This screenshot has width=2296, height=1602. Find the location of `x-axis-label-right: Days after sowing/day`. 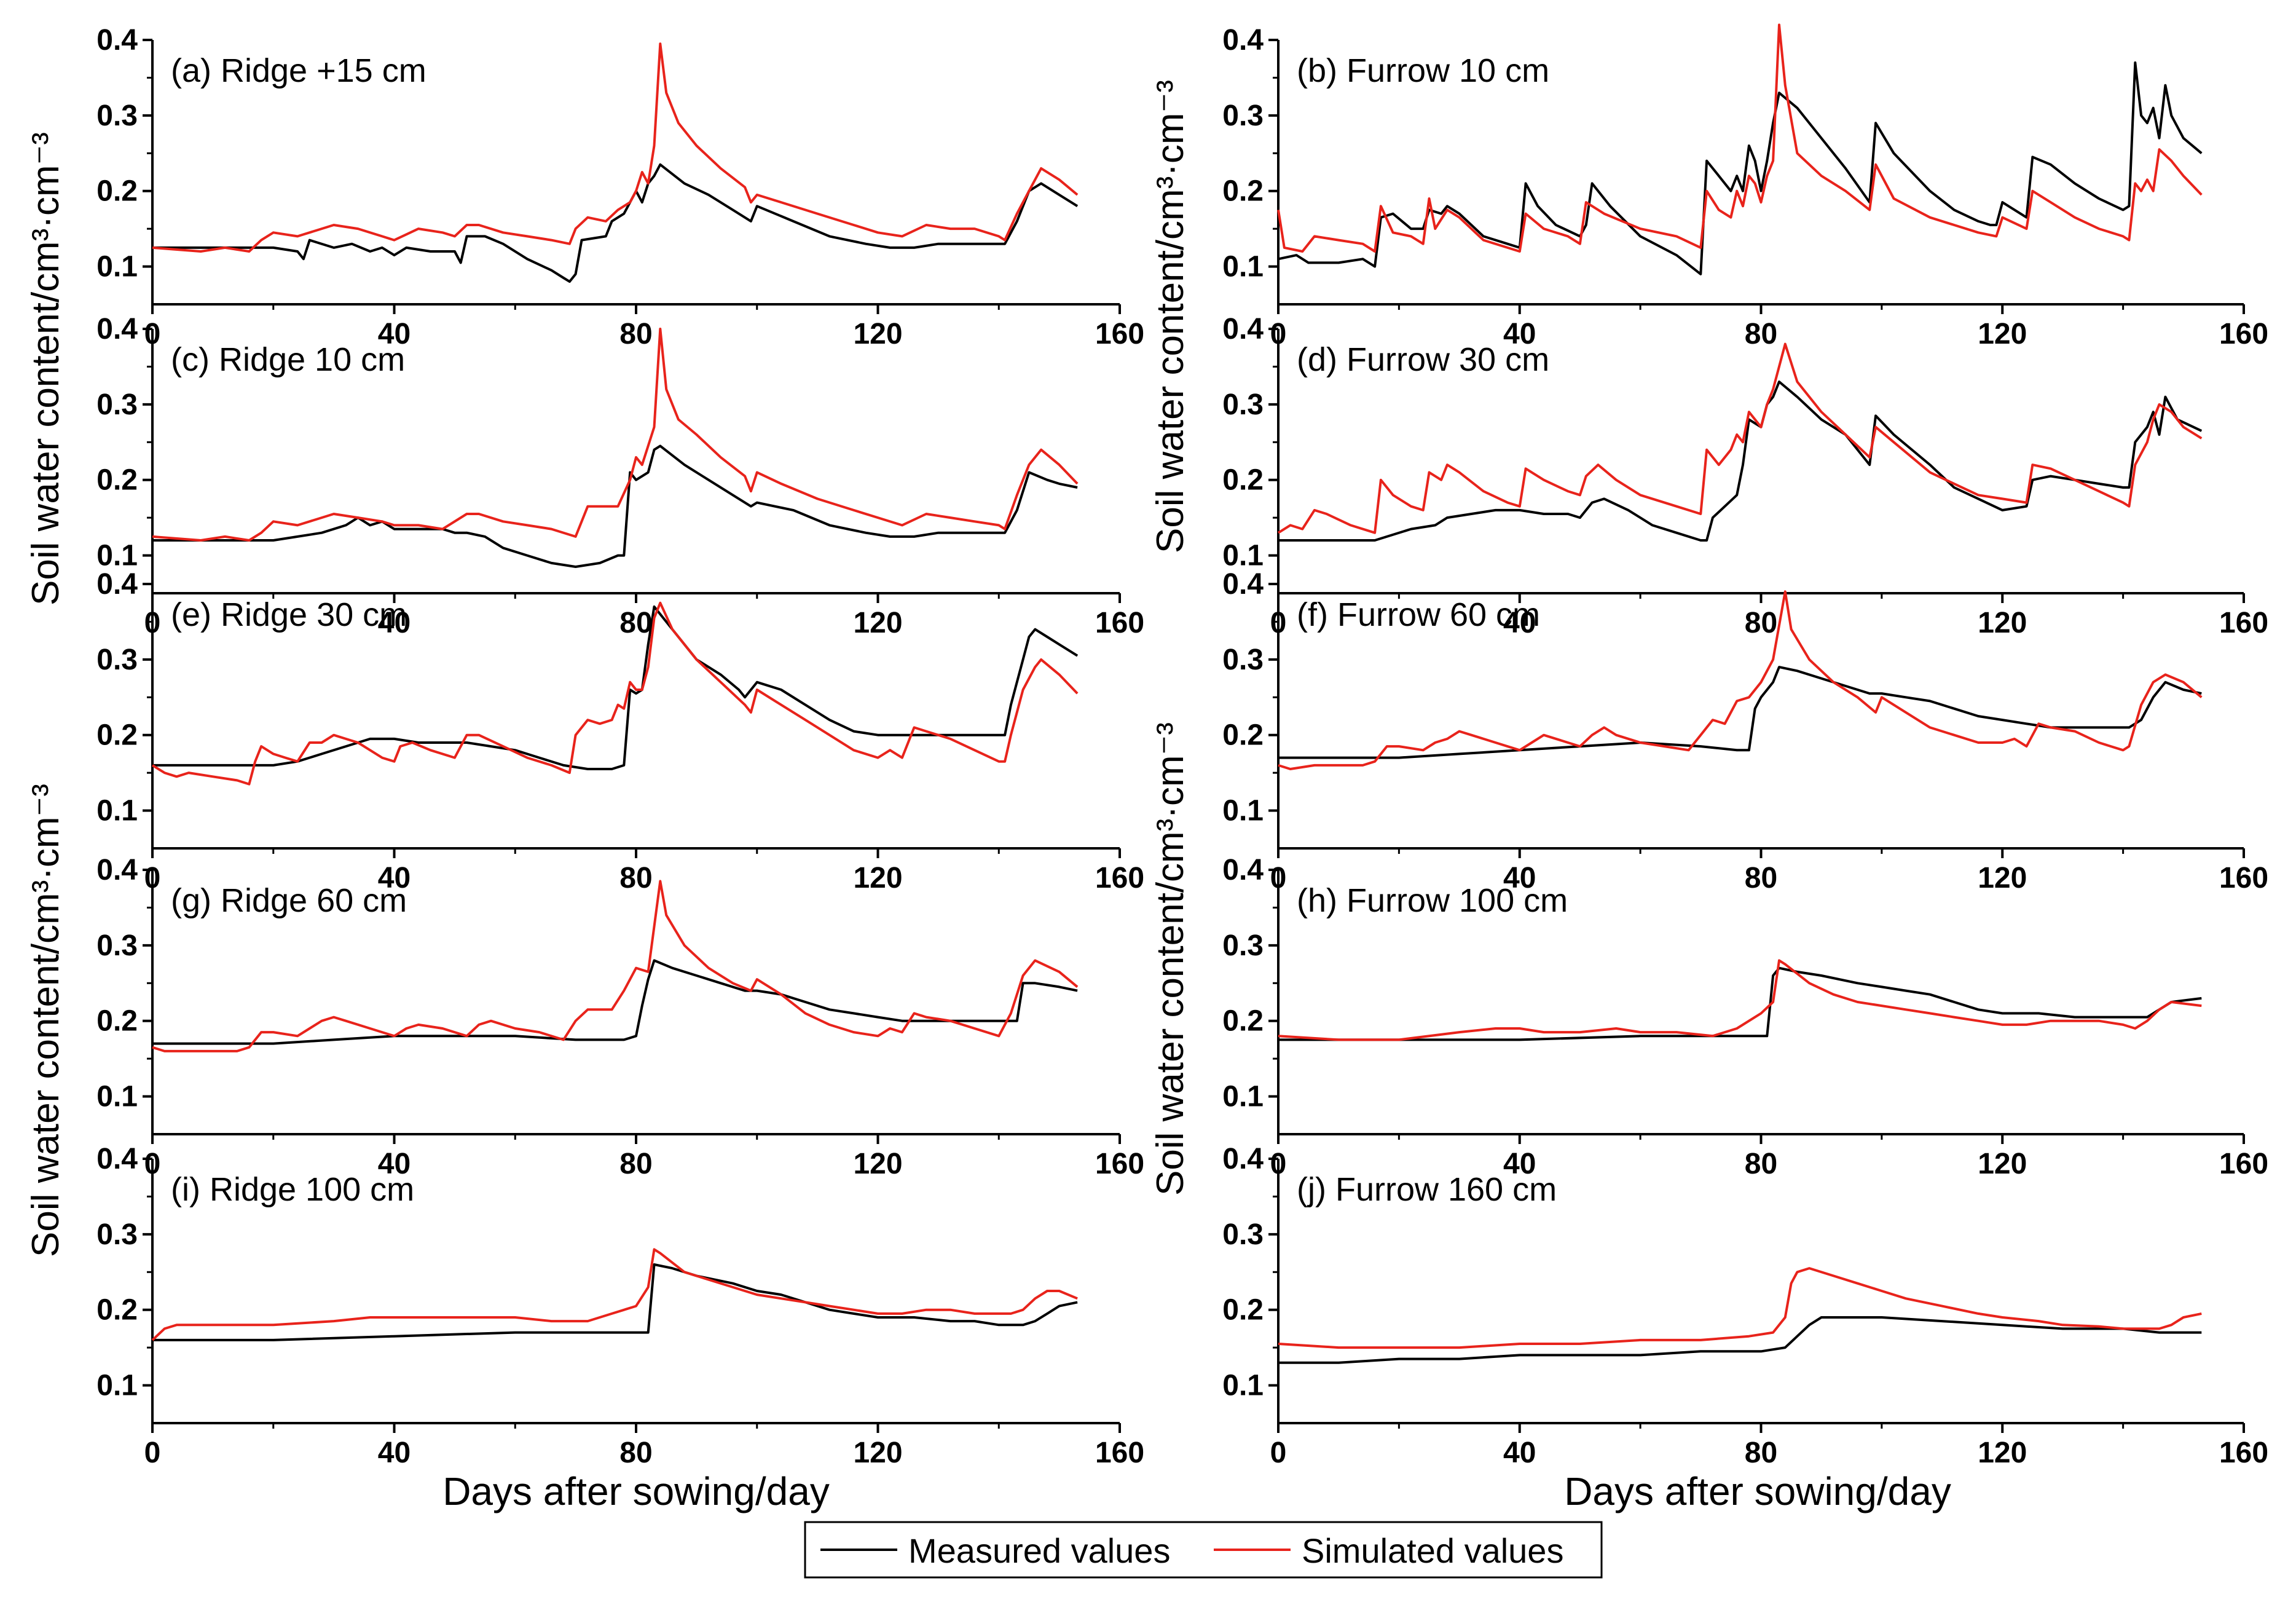

x-axis-label-right: Days after sowing/day is located at coordinates (1757, 1491).